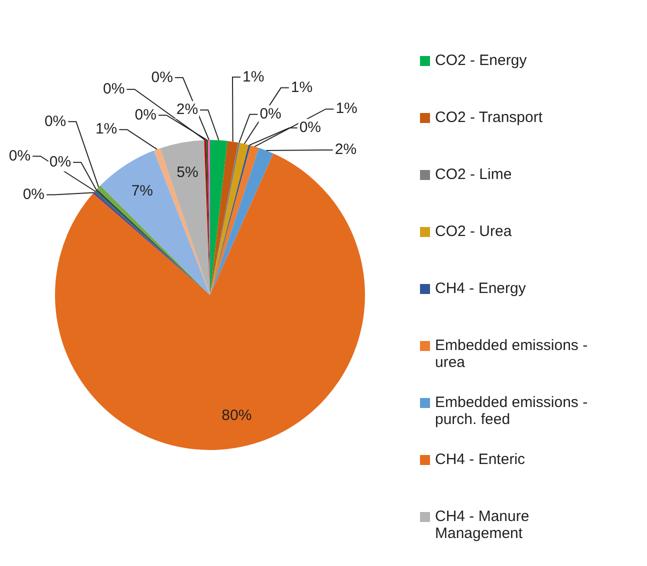 This screenshot has height=566, width=647. Describe the element at coordinates (512, 411) in the screenshot. I see `legend-label: Embedded emissions - purch. feed` at that location.